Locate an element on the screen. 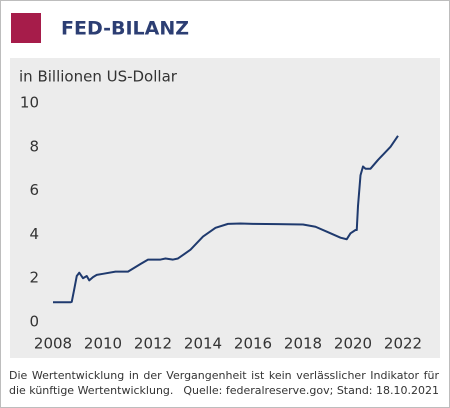 The image size is (450, 408). x-tick-label: 2008 is located at coordinates (53, 344).